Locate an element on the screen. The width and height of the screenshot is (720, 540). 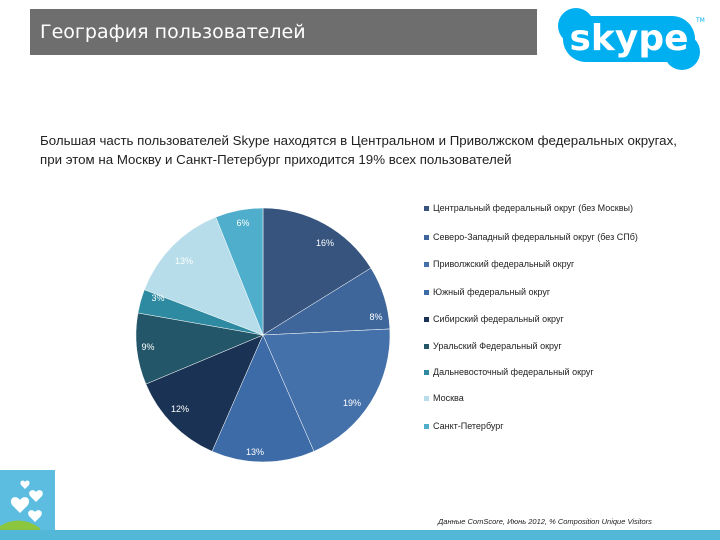
legend-item: Приволжский федеральный округ is located at coordinates (499, 264).